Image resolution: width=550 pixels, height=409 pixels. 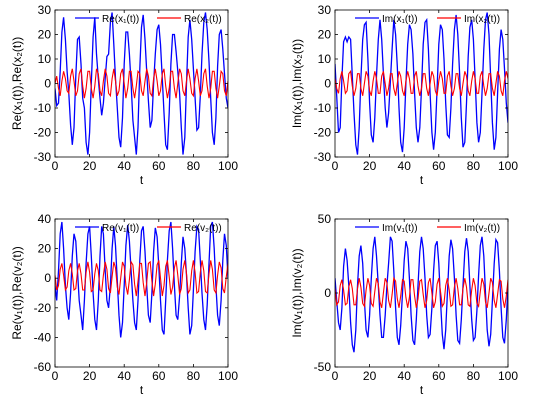 What do you see at coordinates (427, 19) in the screenshot?
I see `legend: Im(x₁(t)) Im(x₂(t))` at bounding box center [427, 19].